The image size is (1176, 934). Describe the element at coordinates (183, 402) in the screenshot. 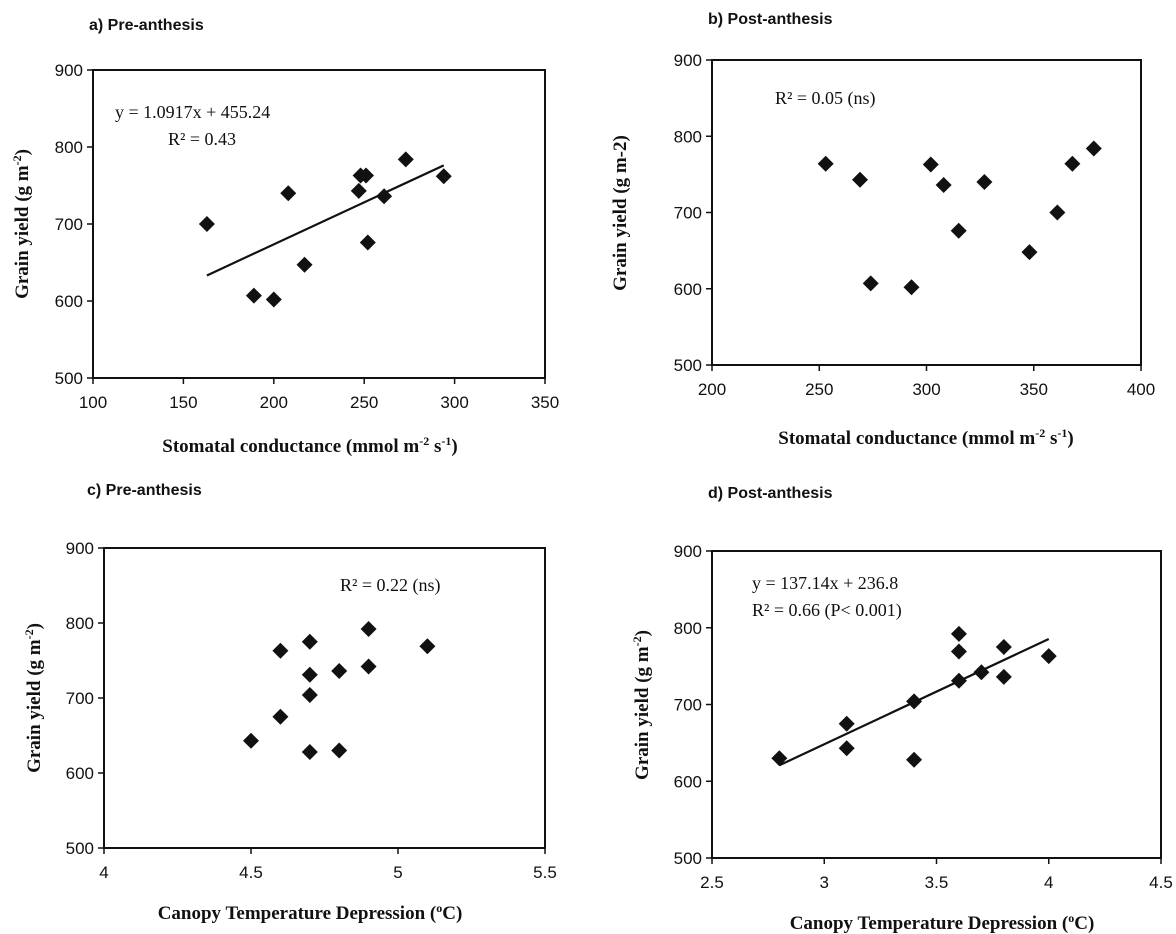

I see `x-tick-label: 150` at that location.